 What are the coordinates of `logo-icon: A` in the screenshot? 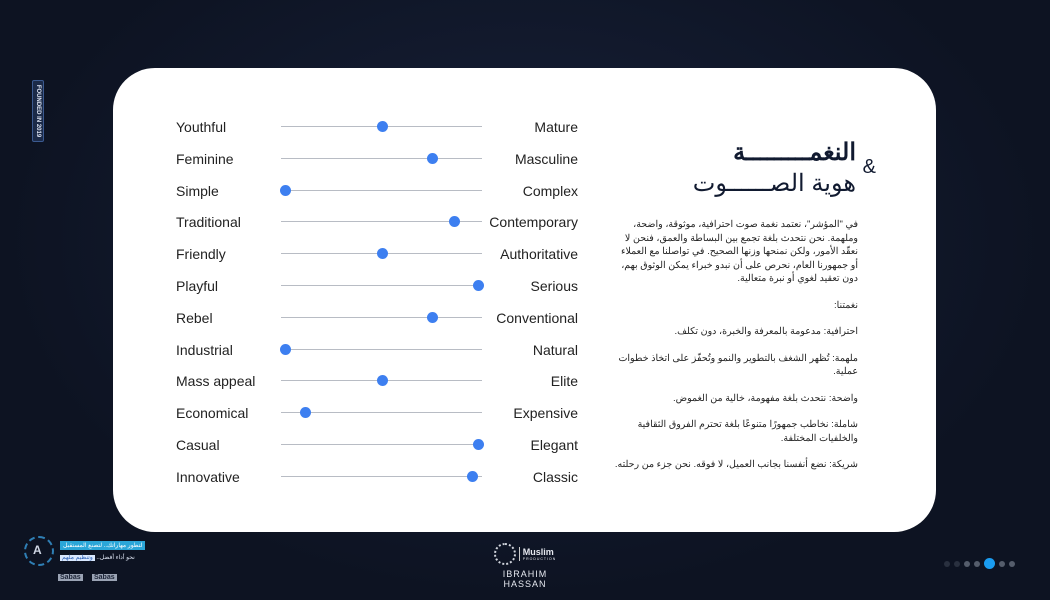 It's located at (39, 551).